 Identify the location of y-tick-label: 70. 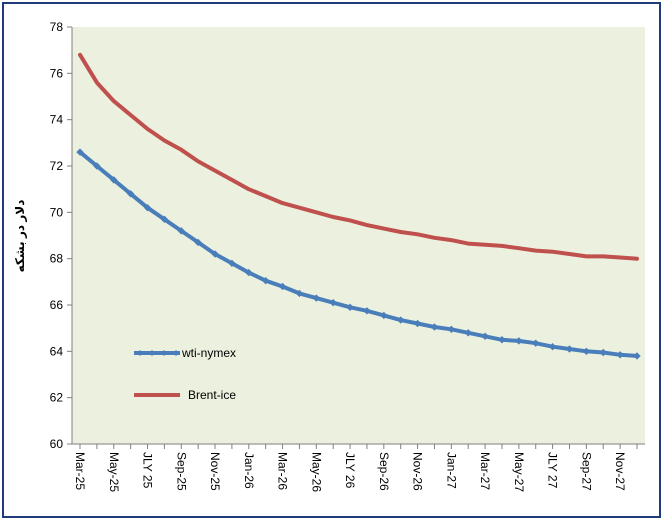
(57, 212).